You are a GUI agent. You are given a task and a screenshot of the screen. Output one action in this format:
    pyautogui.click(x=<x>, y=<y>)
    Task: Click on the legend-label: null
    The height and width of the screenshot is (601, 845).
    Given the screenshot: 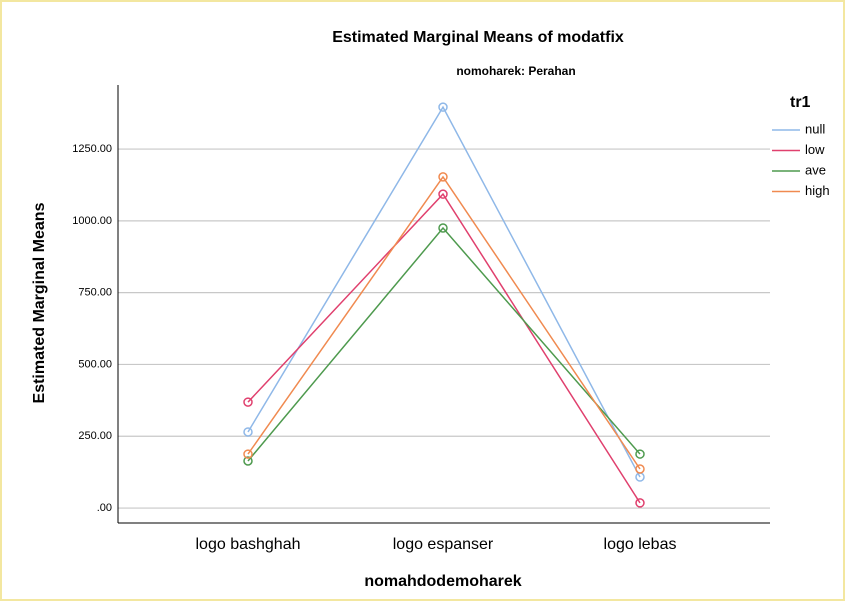 What is the action you would take?
    pyautogui.click(x=815, y=128)
    